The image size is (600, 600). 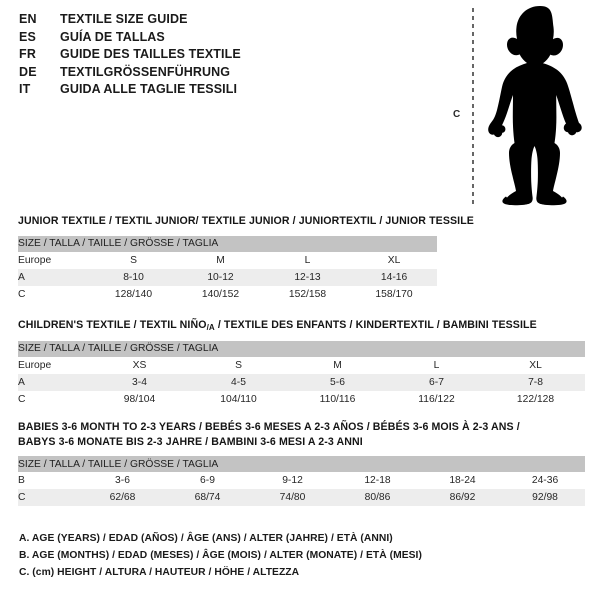 What do you see at coordinates (54, 382) in the screenshot?
I see `children-row-label-a: A` at bounding box center [54, 382].